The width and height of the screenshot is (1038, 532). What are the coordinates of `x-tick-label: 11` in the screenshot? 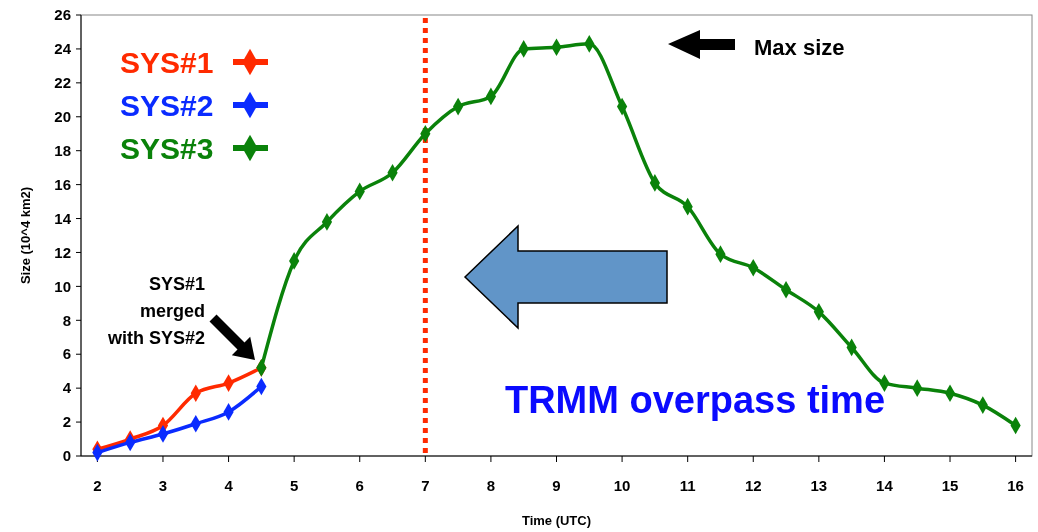 It's located at (687, 485).